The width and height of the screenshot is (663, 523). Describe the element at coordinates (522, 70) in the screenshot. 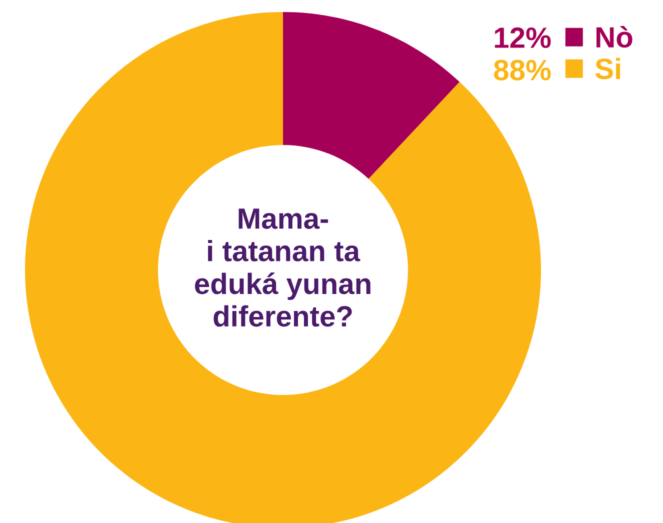

I see `data-label: 88%` at that location.